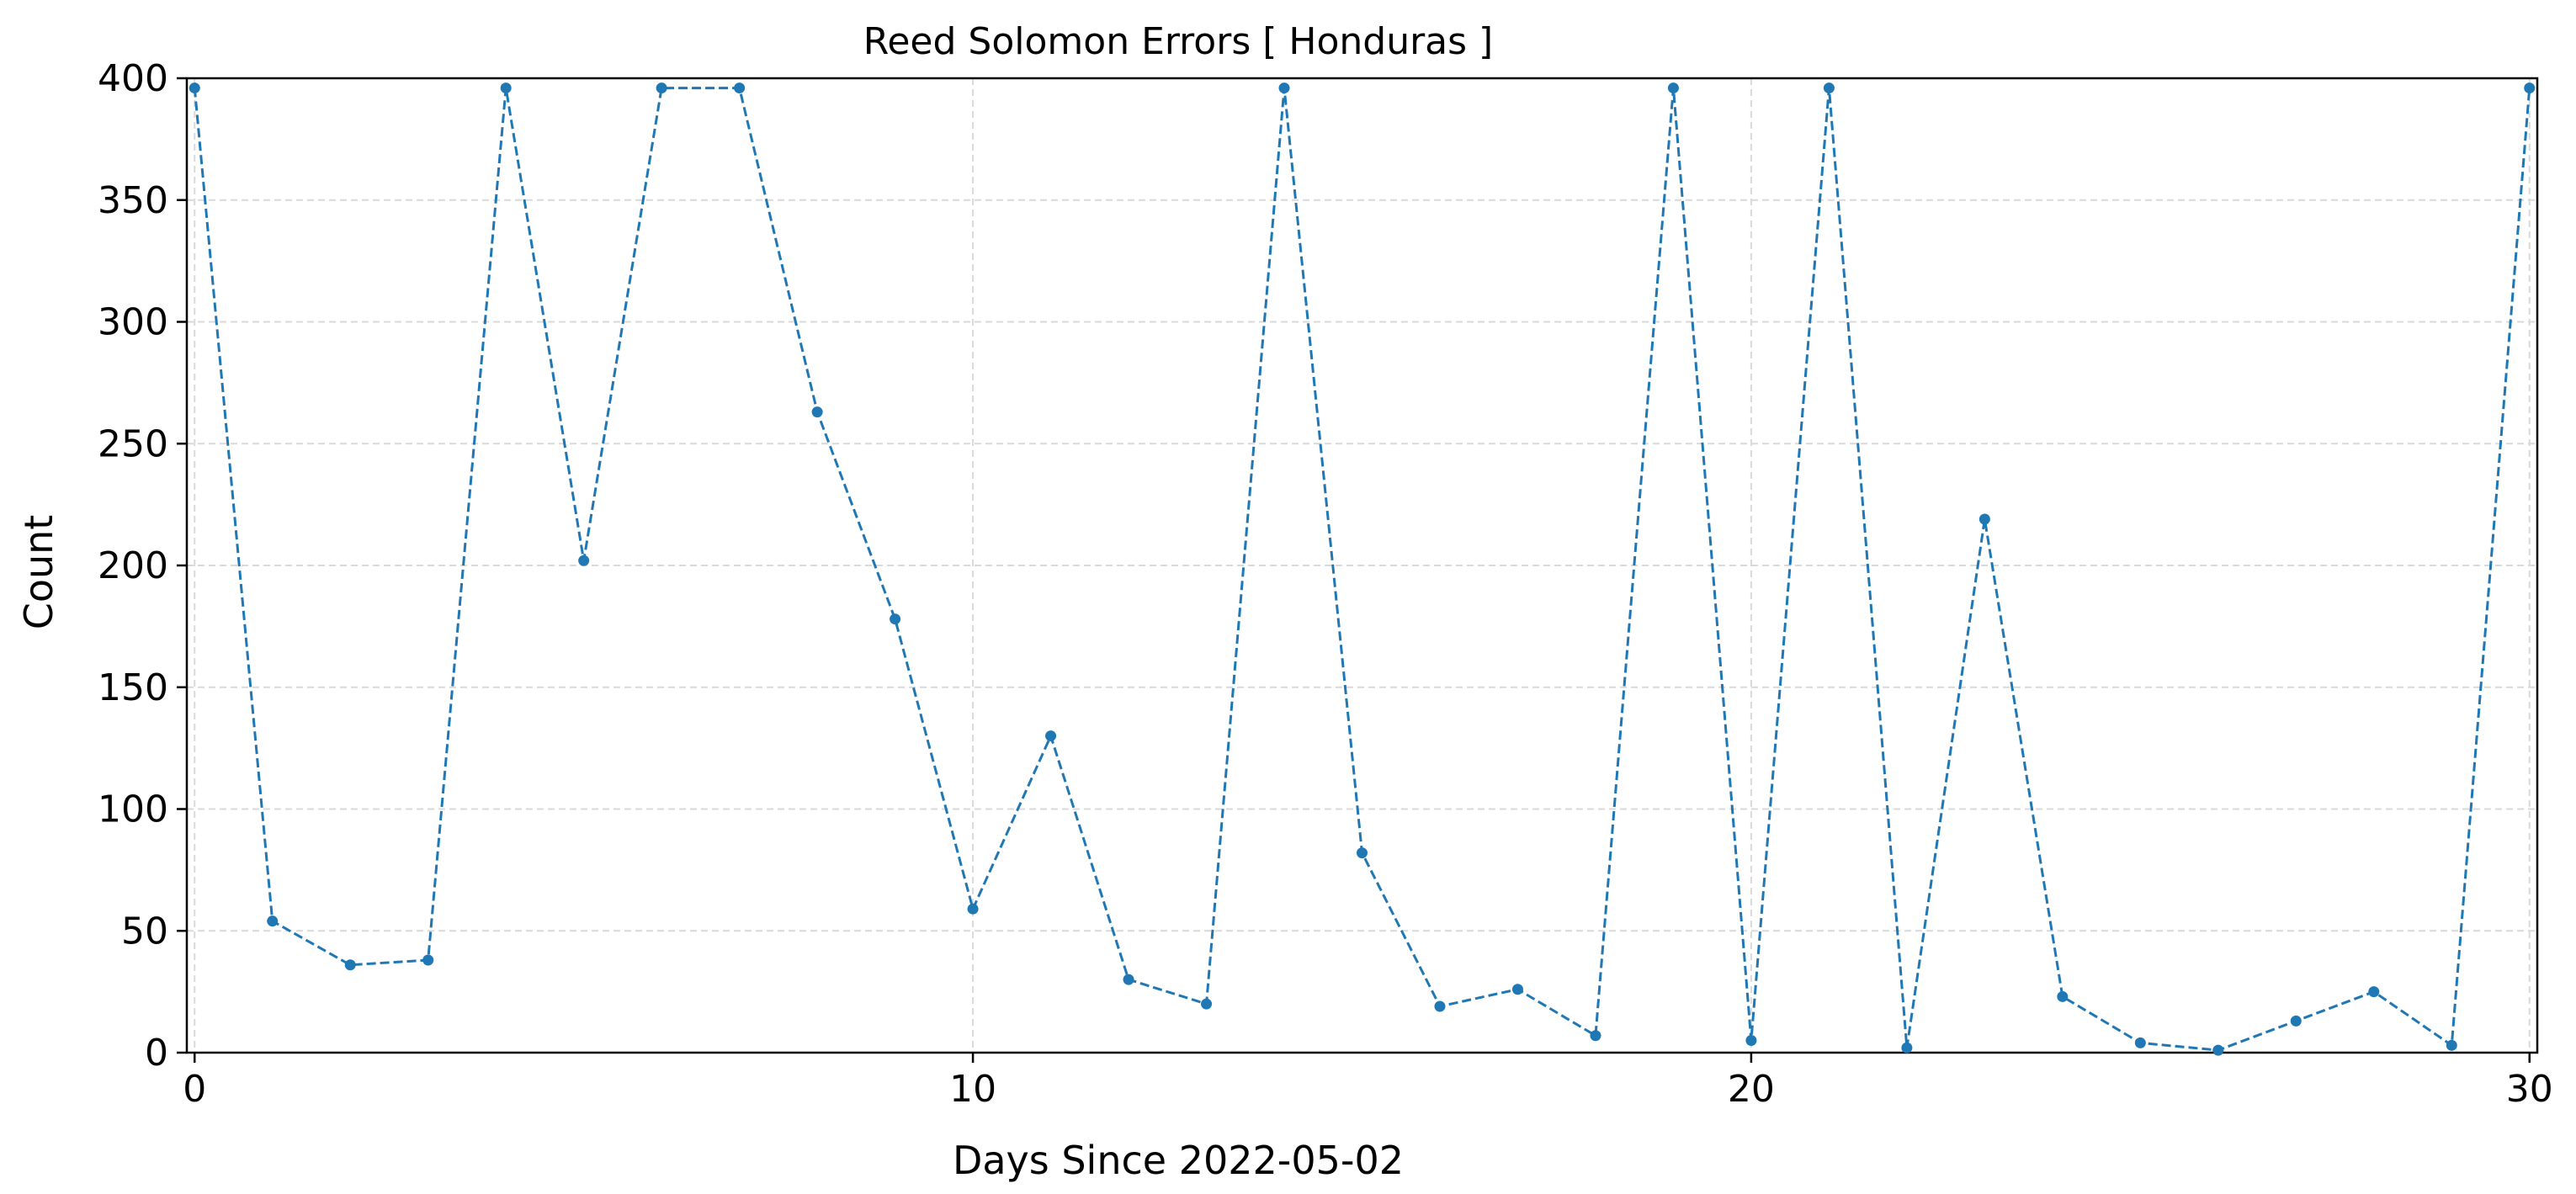 This screenshot has height=1194, width=2576. What do you see at coordinates (133, 687) in the screenshot?
I see `y-tick-label: 150` at bounding box center [133, 687].